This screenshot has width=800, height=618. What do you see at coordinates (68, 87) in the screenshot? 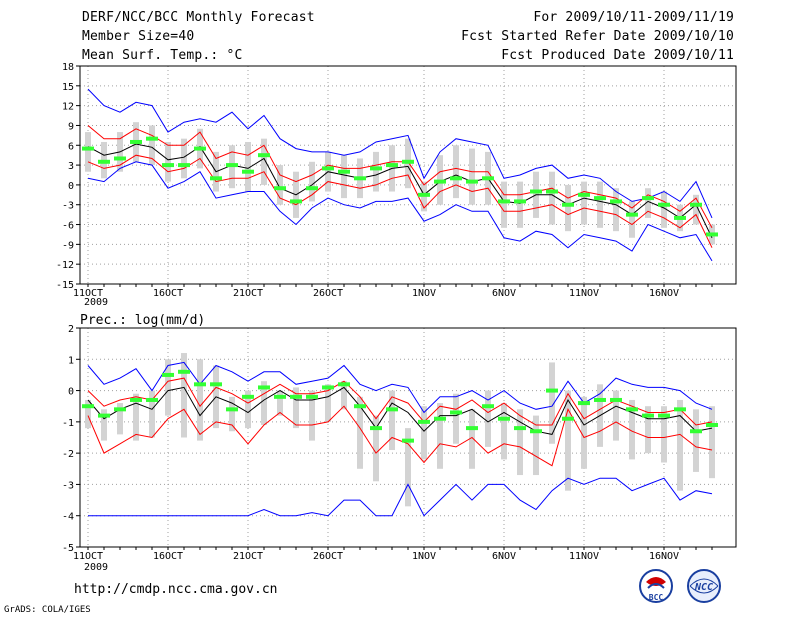
I see `temp-ytick-label: 15` at bounding box center [68, 87].